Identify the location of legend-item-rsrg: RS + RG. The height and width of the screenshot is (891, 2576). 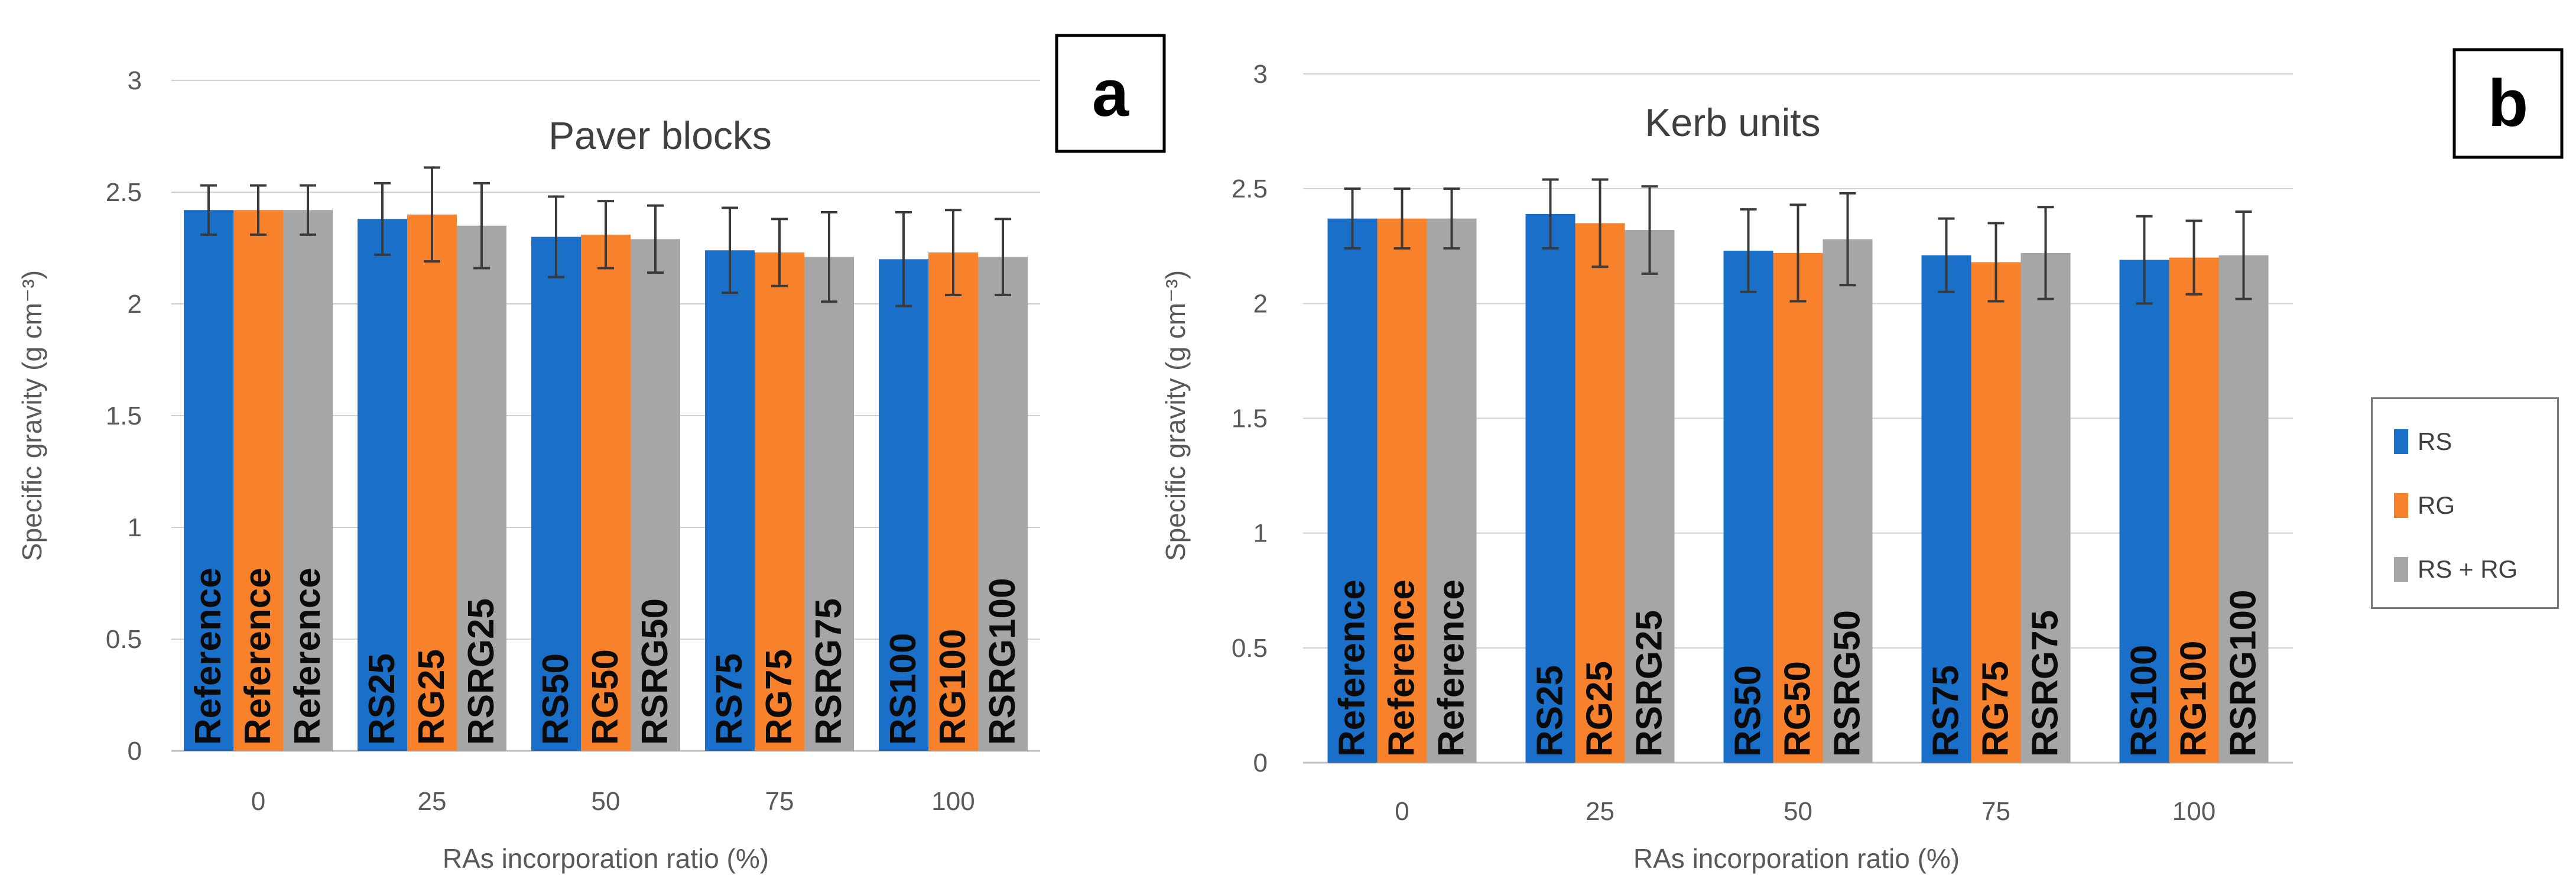
(2455, 570).